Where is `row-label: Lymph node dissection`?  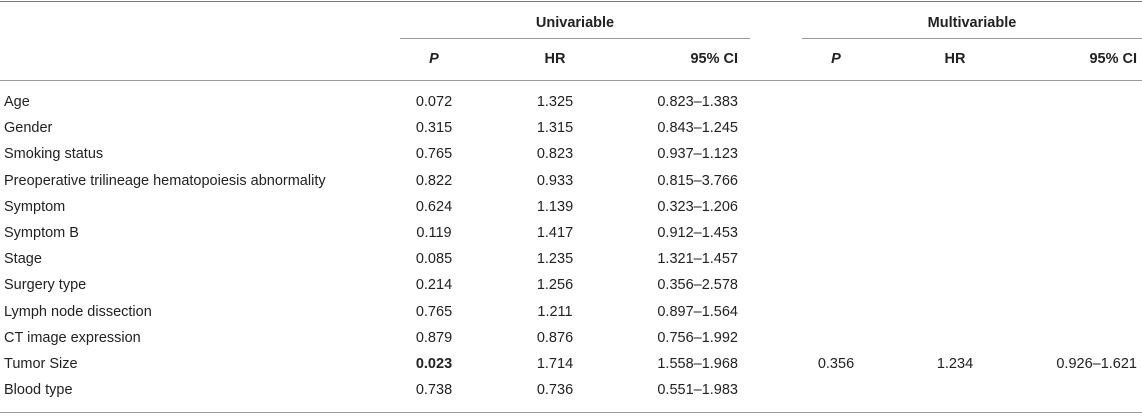
row-label: Lymph node dissection is located at coordinates (78, 312).